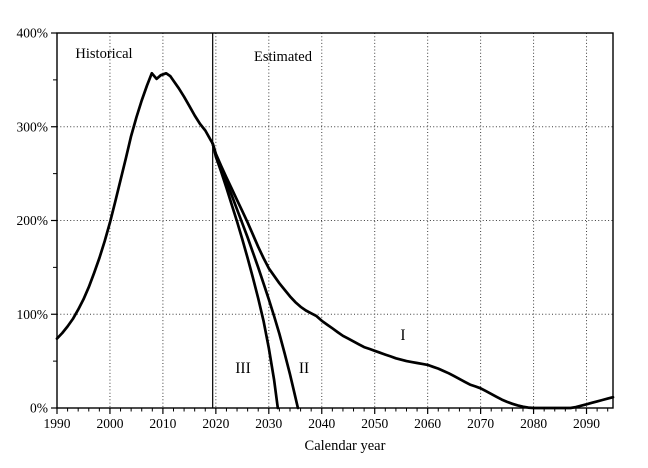  What do you see at coordinates (374, 423) in the screenshot?
I see `x-tick-label-2050: 2050` at bounding box center [374, 423].